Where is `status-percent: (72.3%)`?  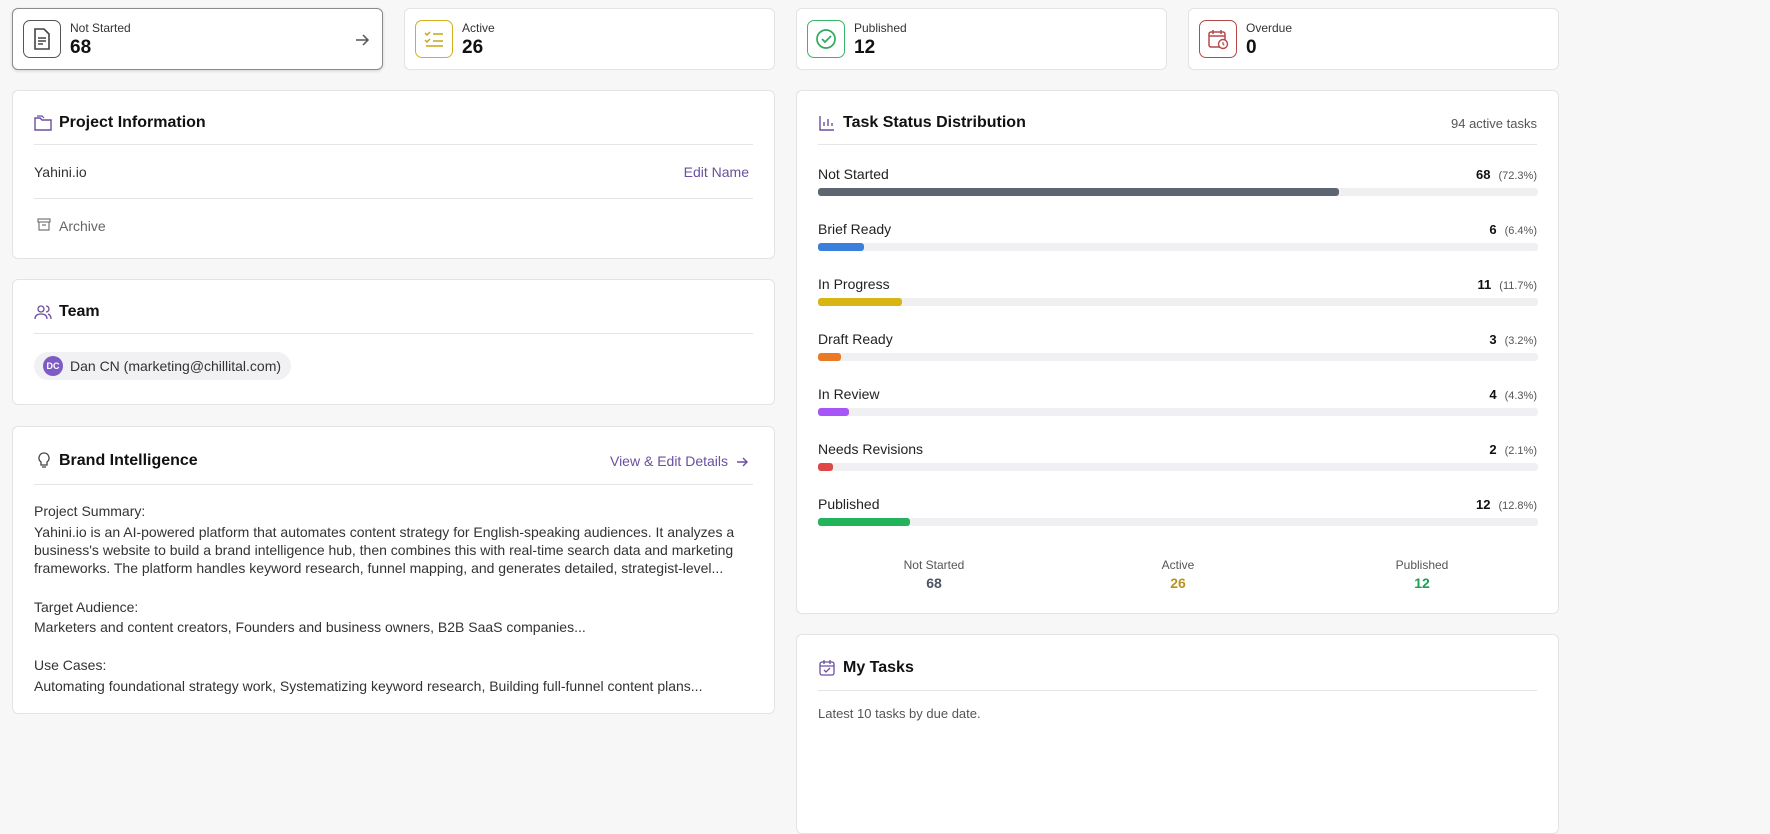
status-percent: (72.3%) is located at coordinates (1517, 176).